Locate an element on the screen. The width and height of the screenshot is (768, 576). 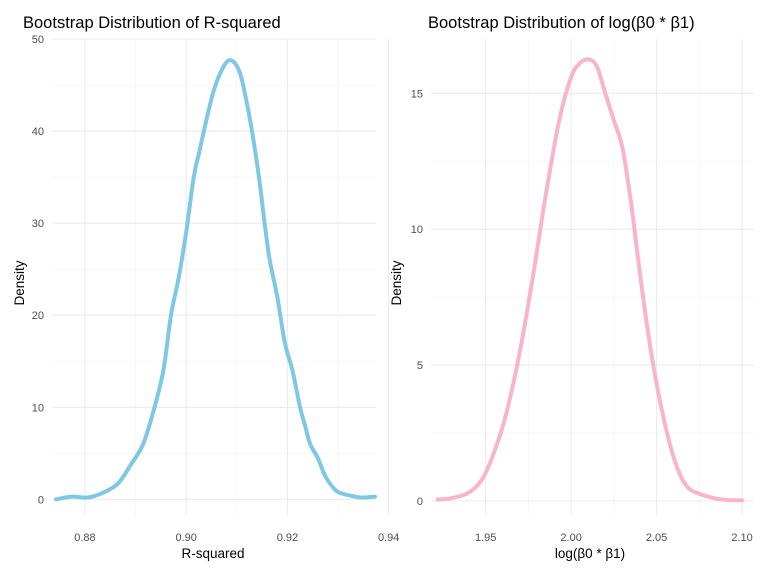
x-tick-label: 1.95 is located at coordinates (485, 538).